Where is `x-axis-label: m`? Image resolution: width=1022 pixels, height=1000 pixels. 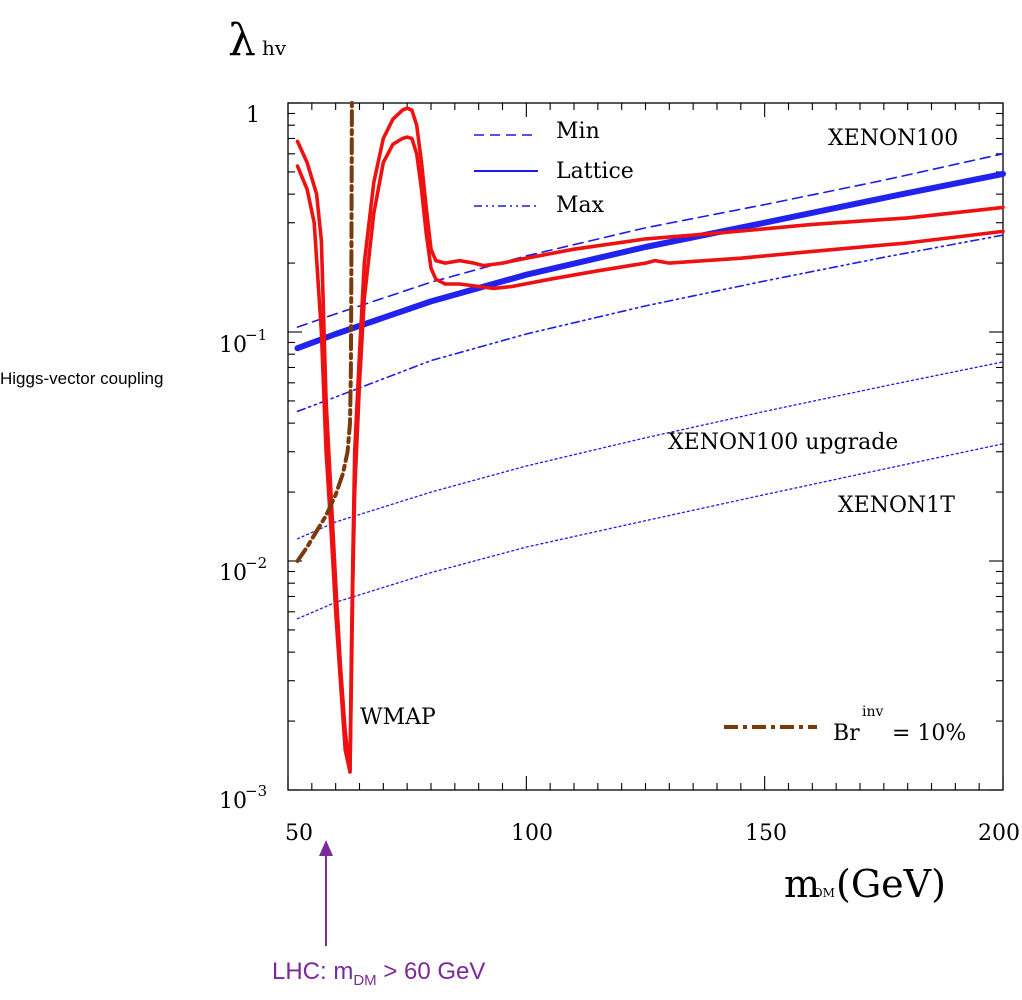
x-axis-label: m is located at coordinates (802, 884).